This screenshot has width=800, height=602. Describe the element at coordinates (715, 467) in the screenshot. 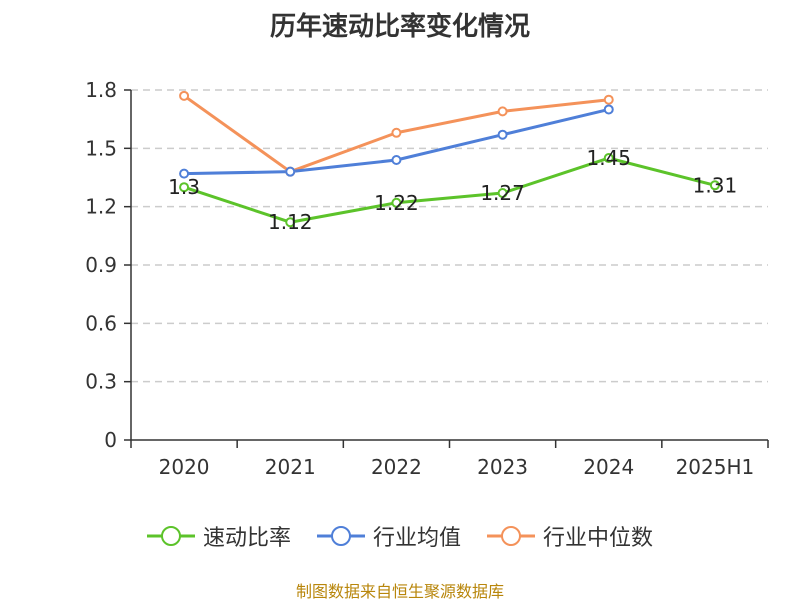

I see `x-tick-label: 2025H1` at that location.